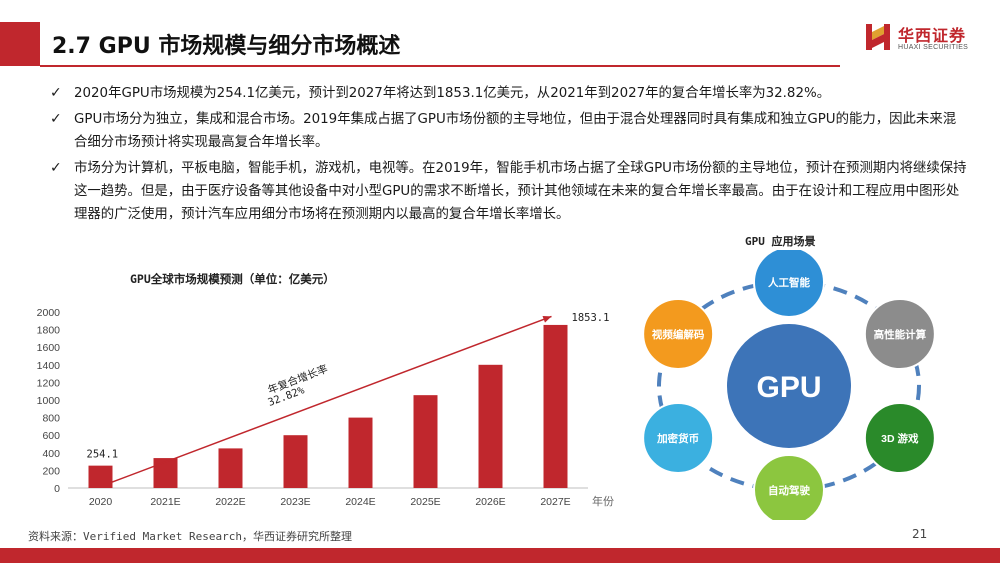 The height and width of the screenshot is (563, 1000). What do you see at coordinates (51, 454) in the screenshot?
I see `y-tick-label: 400` at bounding box center [51, 454].